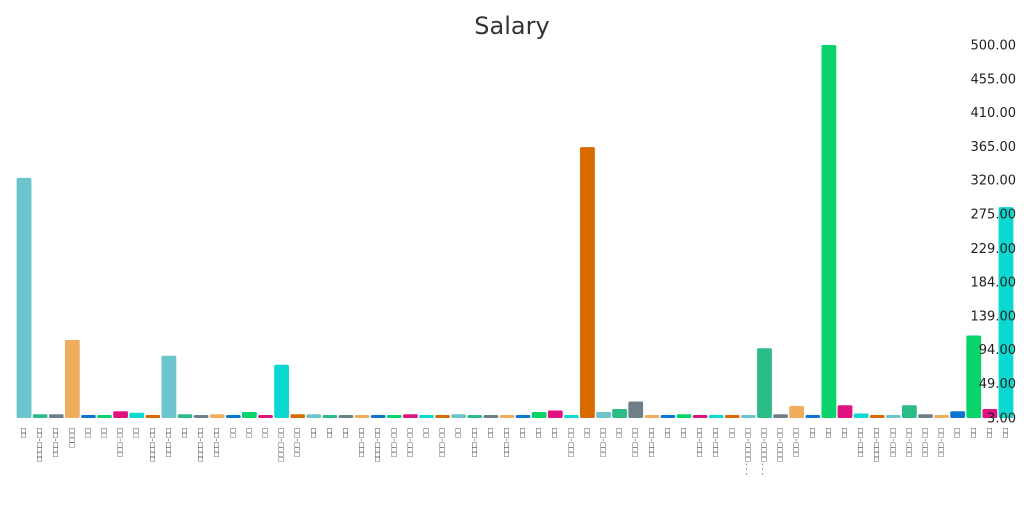 The height and width of the screenshot is (512, 1024). I want to click on y-tick-label: 365.00, so click(994, 147).